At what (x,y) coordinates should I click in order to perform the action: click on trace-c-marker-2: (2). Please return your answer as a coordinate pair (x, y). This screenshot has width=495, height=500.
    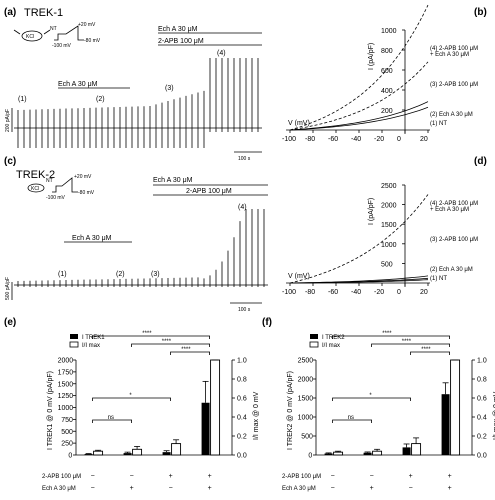
    Looking at the image, I should click on (120, 274).